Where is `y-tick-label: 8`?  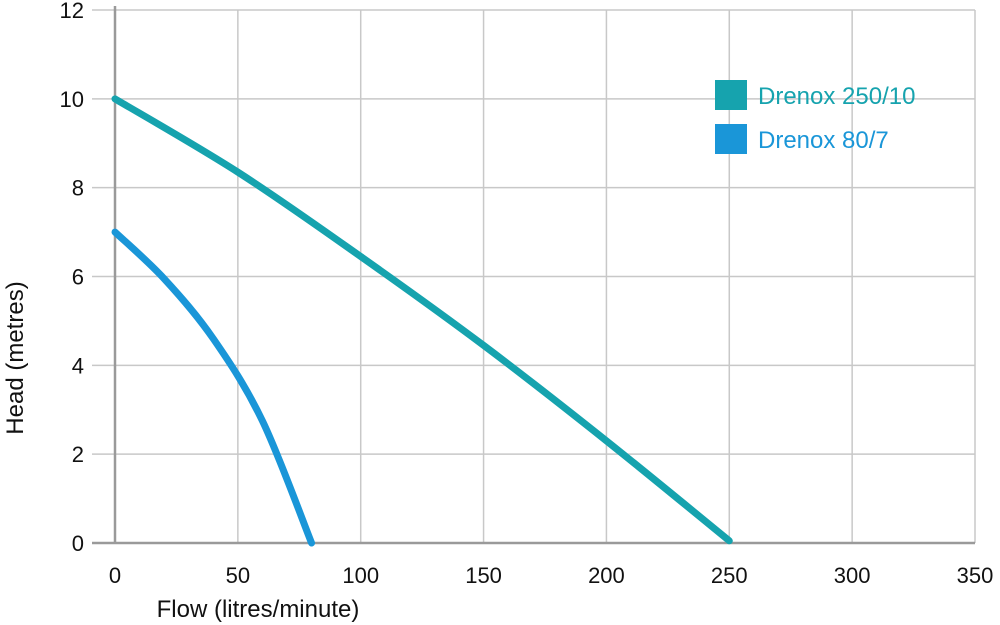 y-tick-label: 8 is located at coordinates (78, 188).